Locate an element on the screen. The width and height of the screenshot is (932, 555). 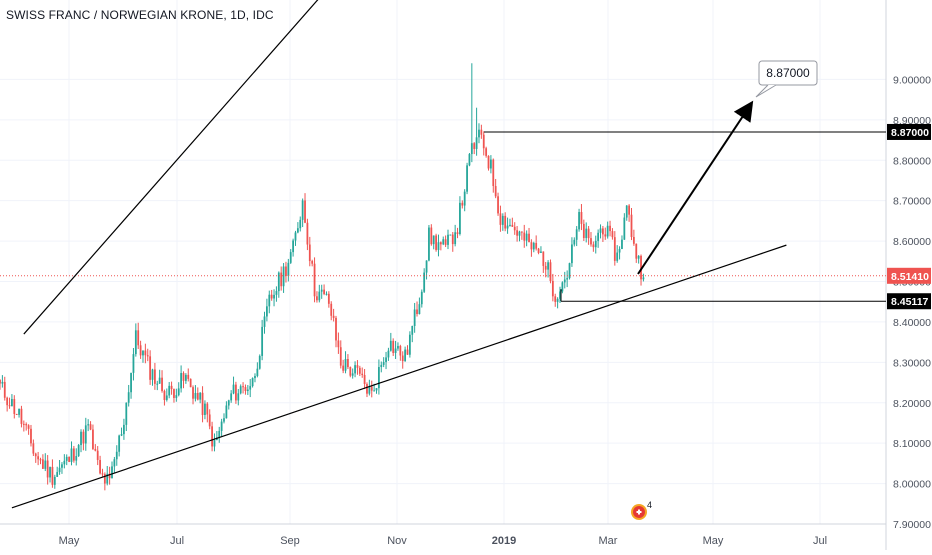
y-tick-label: 8.10000 is located at coordinates (912, 444).